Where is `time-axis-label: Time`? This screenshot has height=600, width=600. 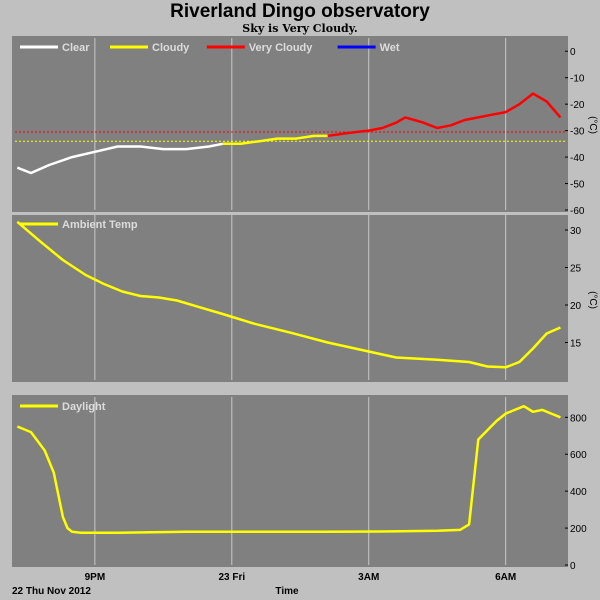 time-axis-label: Time is located at coordinates (287, 591).